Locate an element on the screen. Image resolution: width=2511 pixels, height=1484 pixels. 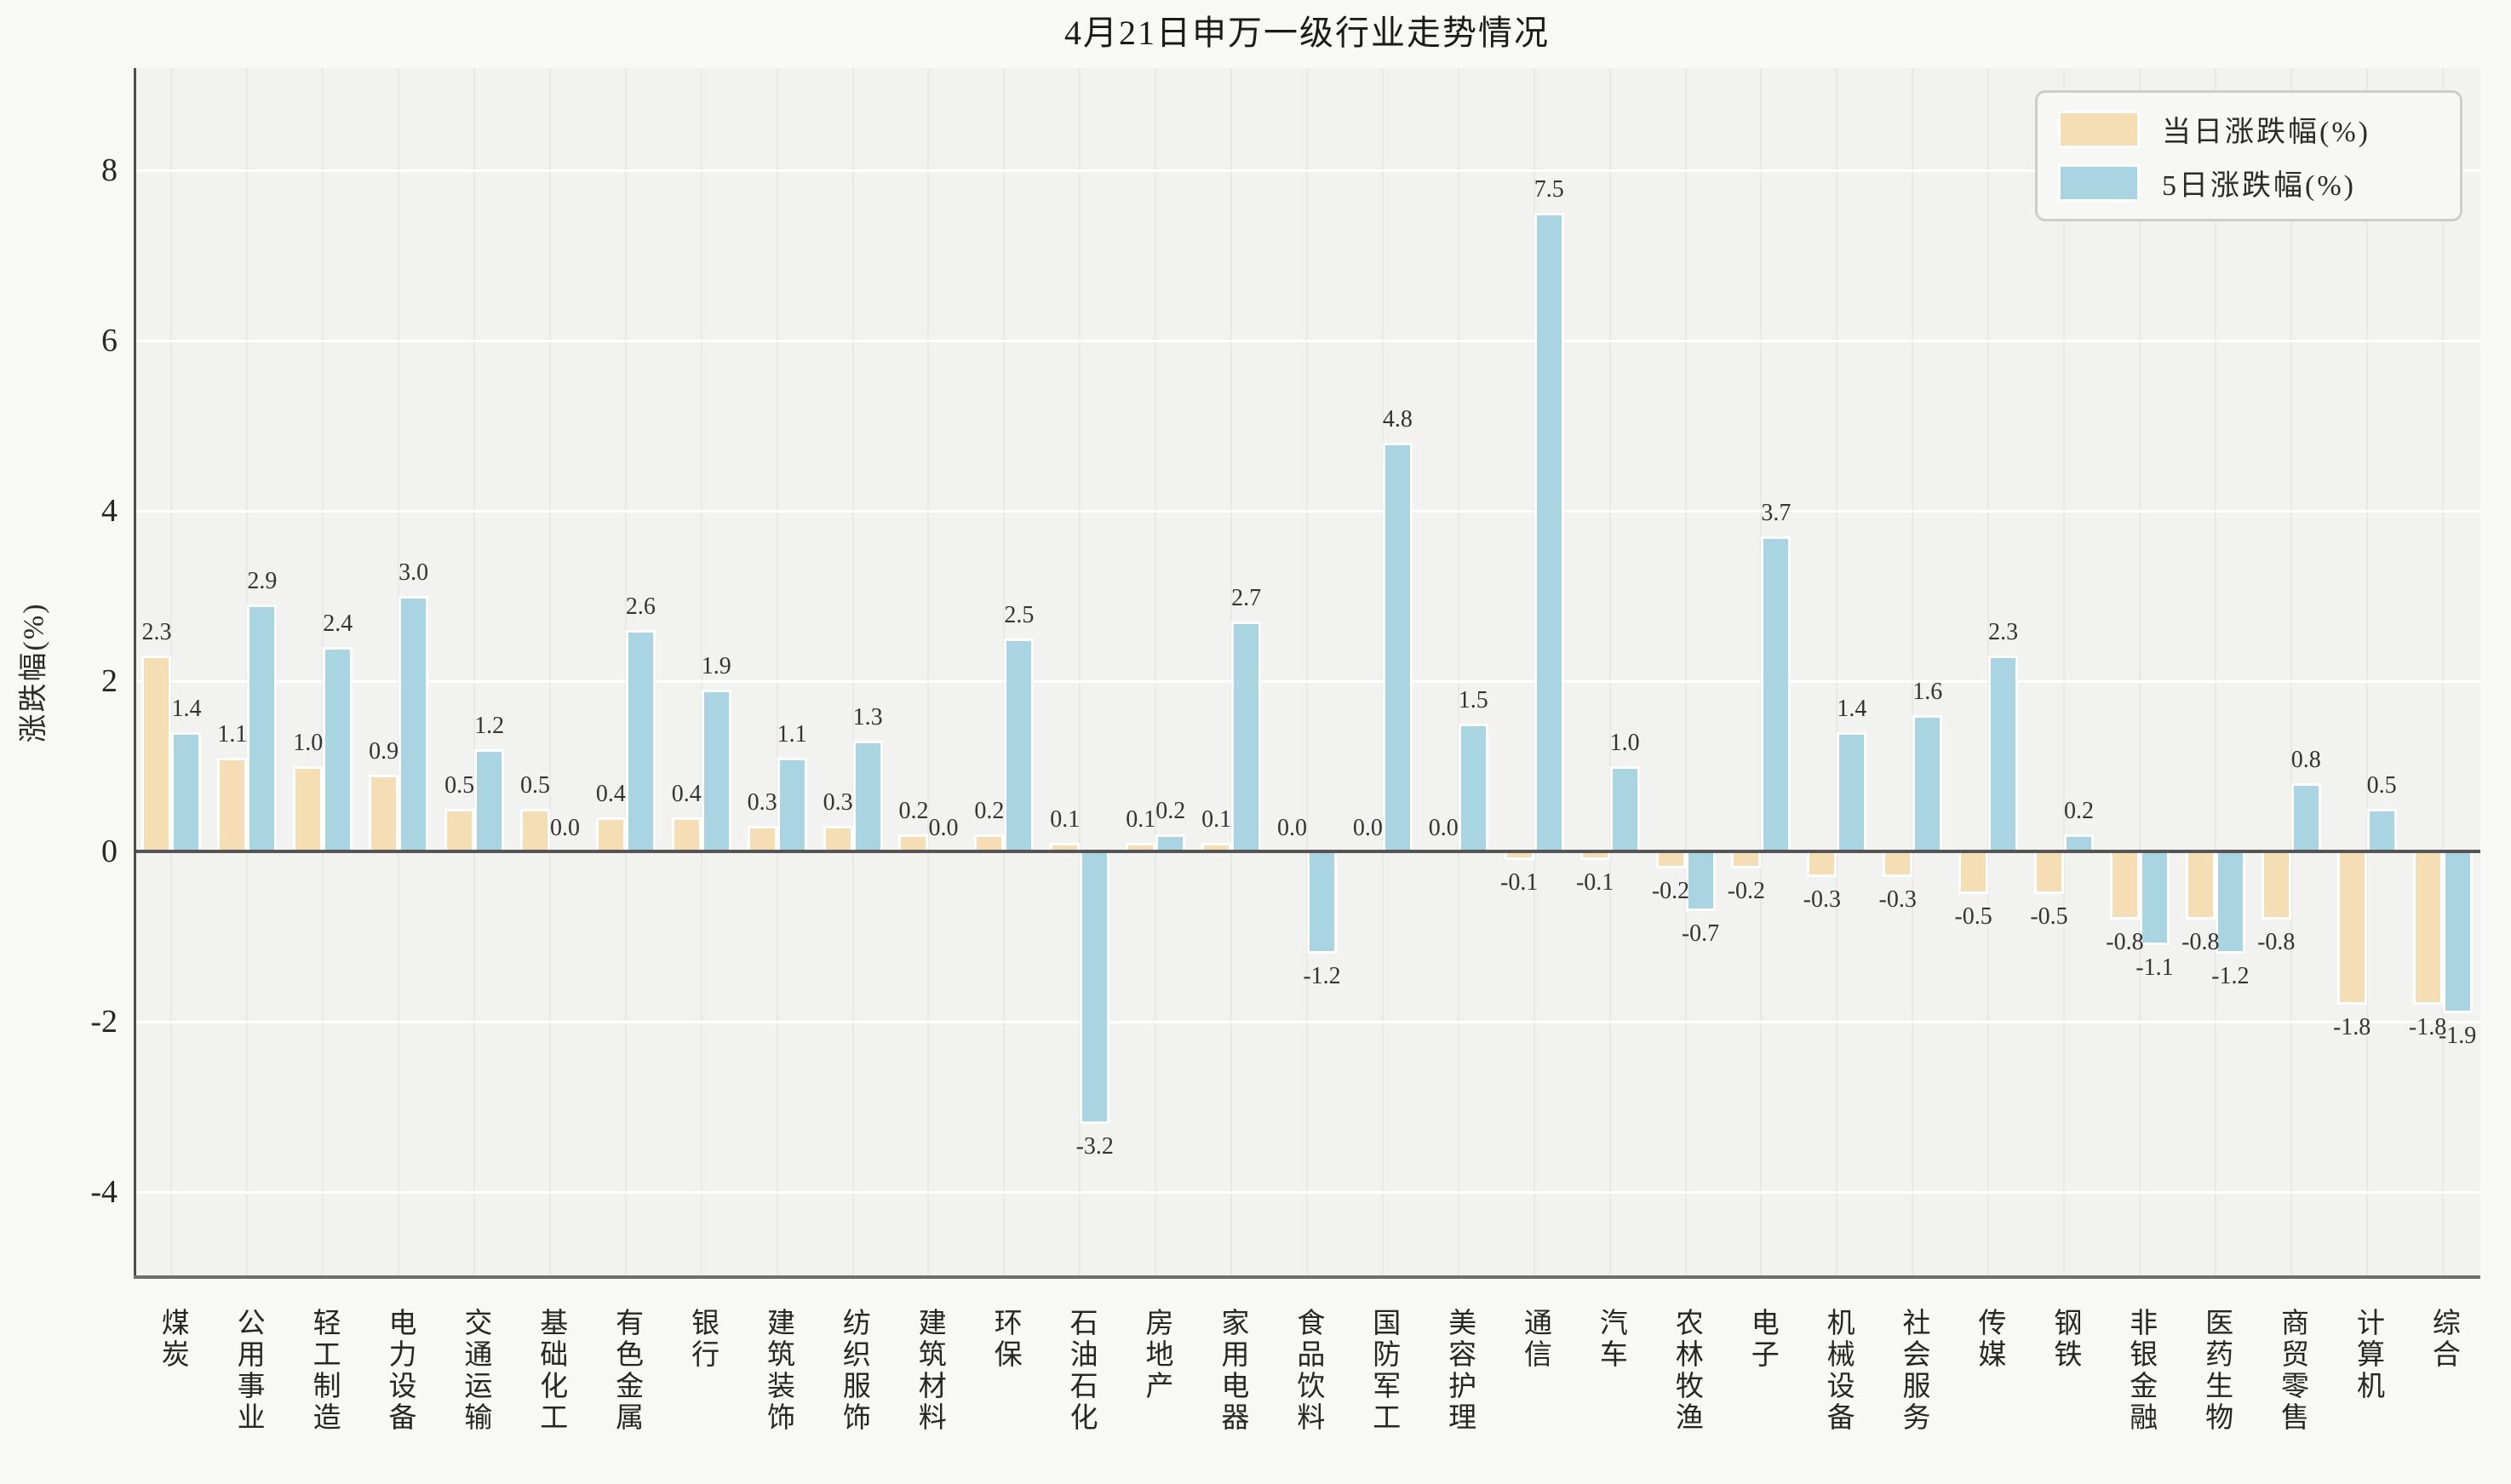
x-tick-label: 公用事业 is located at coordinates (248, 1371).